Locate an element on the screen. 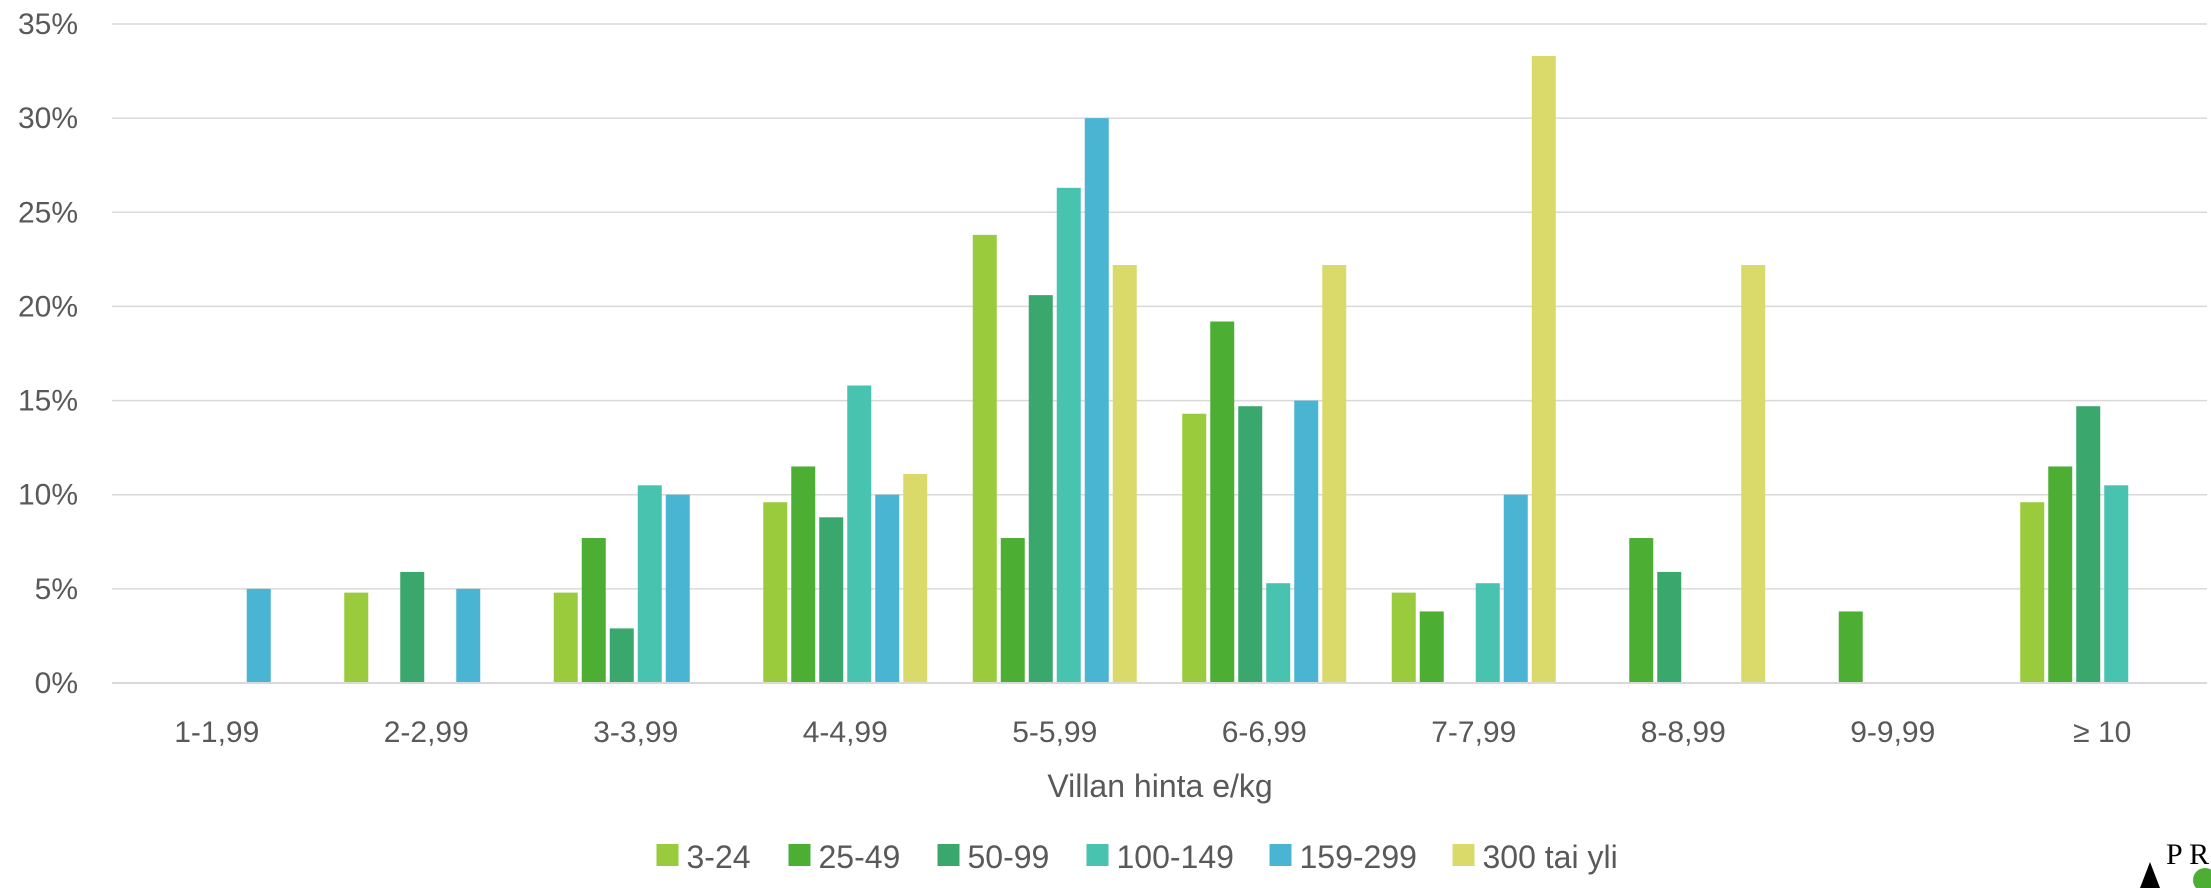 This screenshot has height=888, width=2211. x-axis-title: Villan hinta e/kg is located at coordinates (1159, 786).